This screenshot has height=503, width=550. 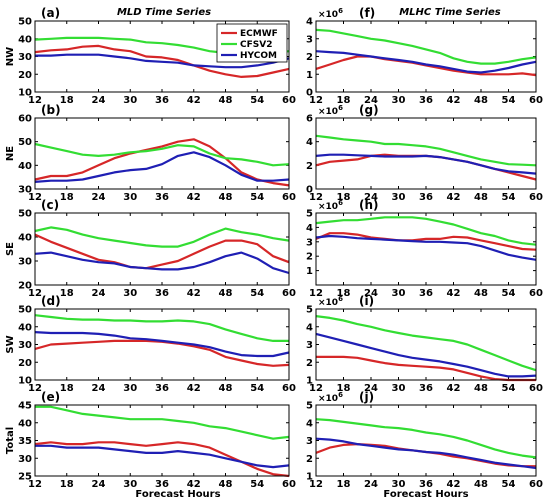 What do you see at coordinates (369, 205) in the screenshot?
I see `panel-label: (h)` at bounding box center [369, 205].